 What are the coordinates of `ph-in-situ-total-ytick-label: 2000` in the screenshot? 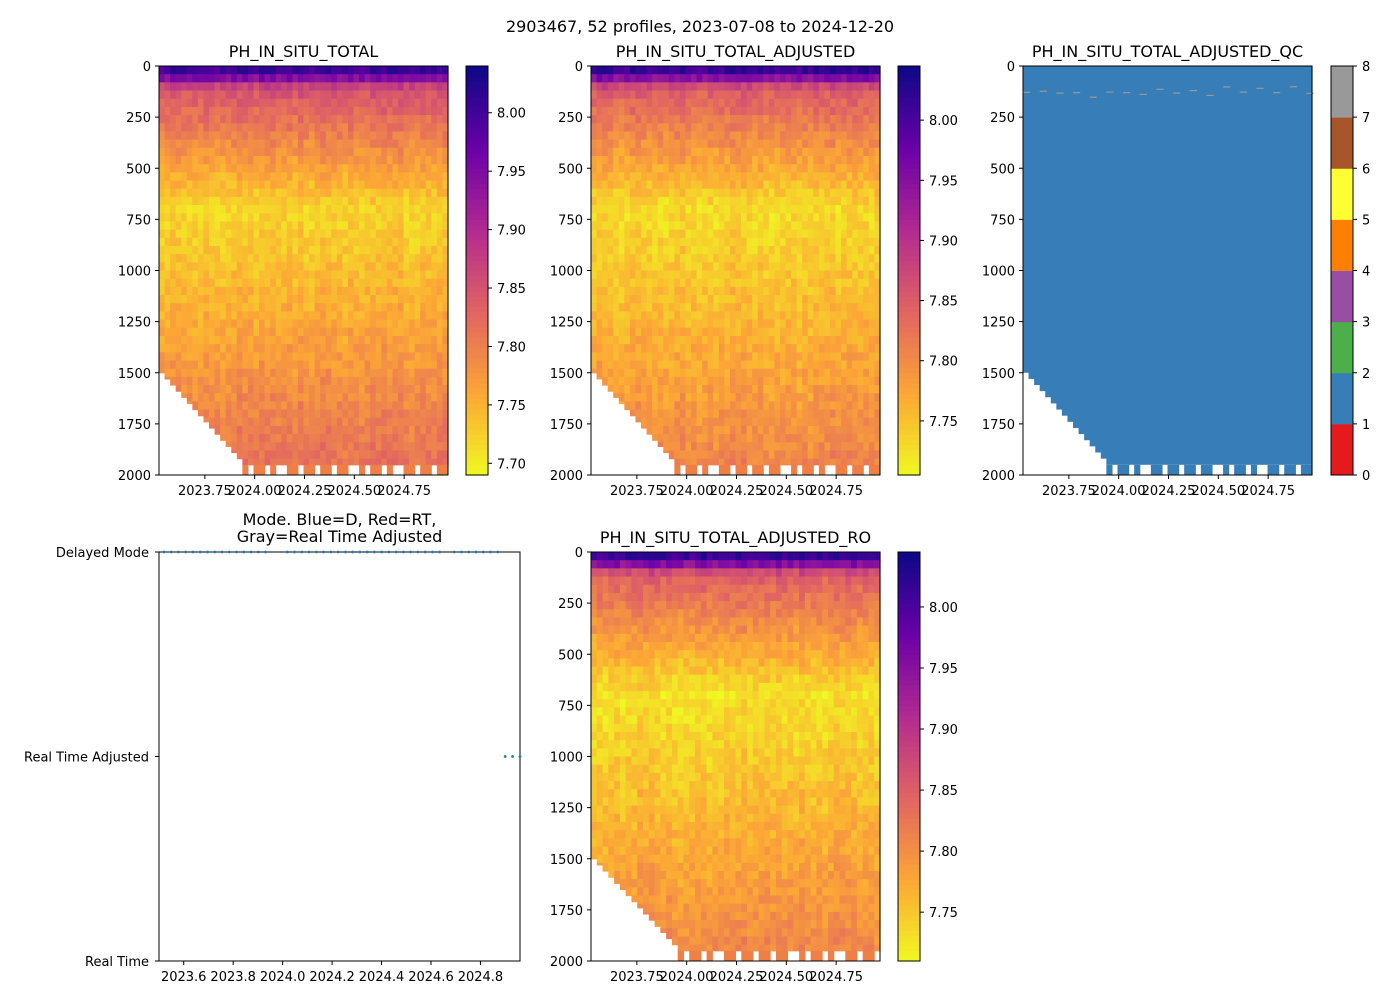 It's located at (134, 476).